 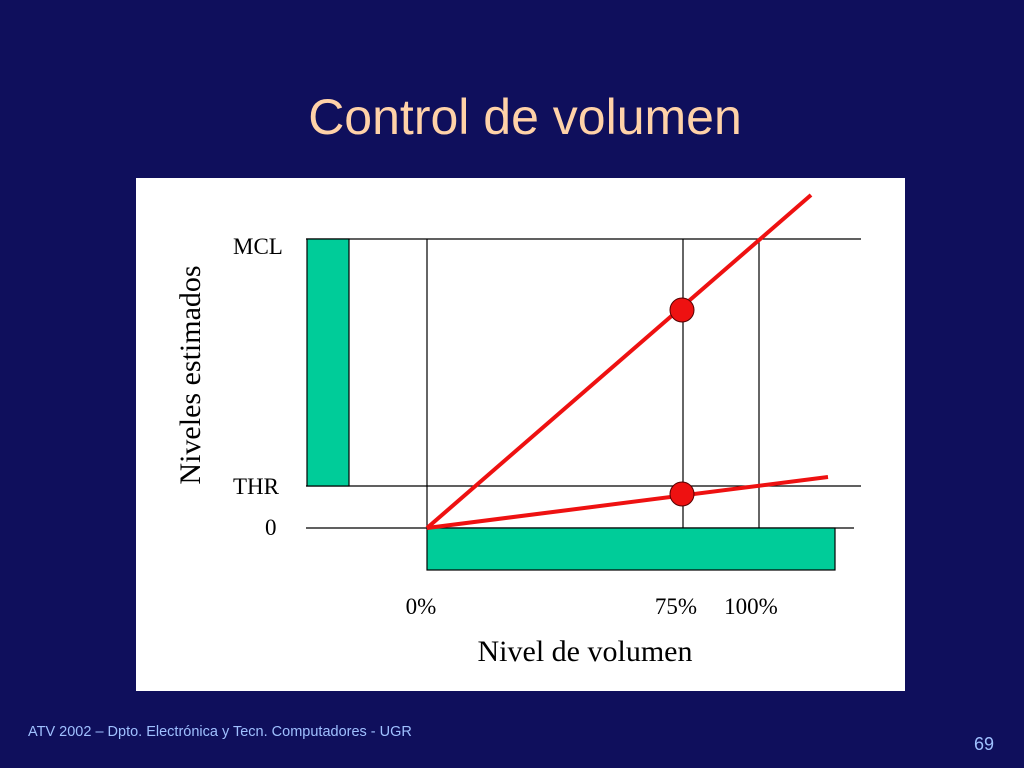 I want to click on shallow-line-marker, so click(x=682, y=494).